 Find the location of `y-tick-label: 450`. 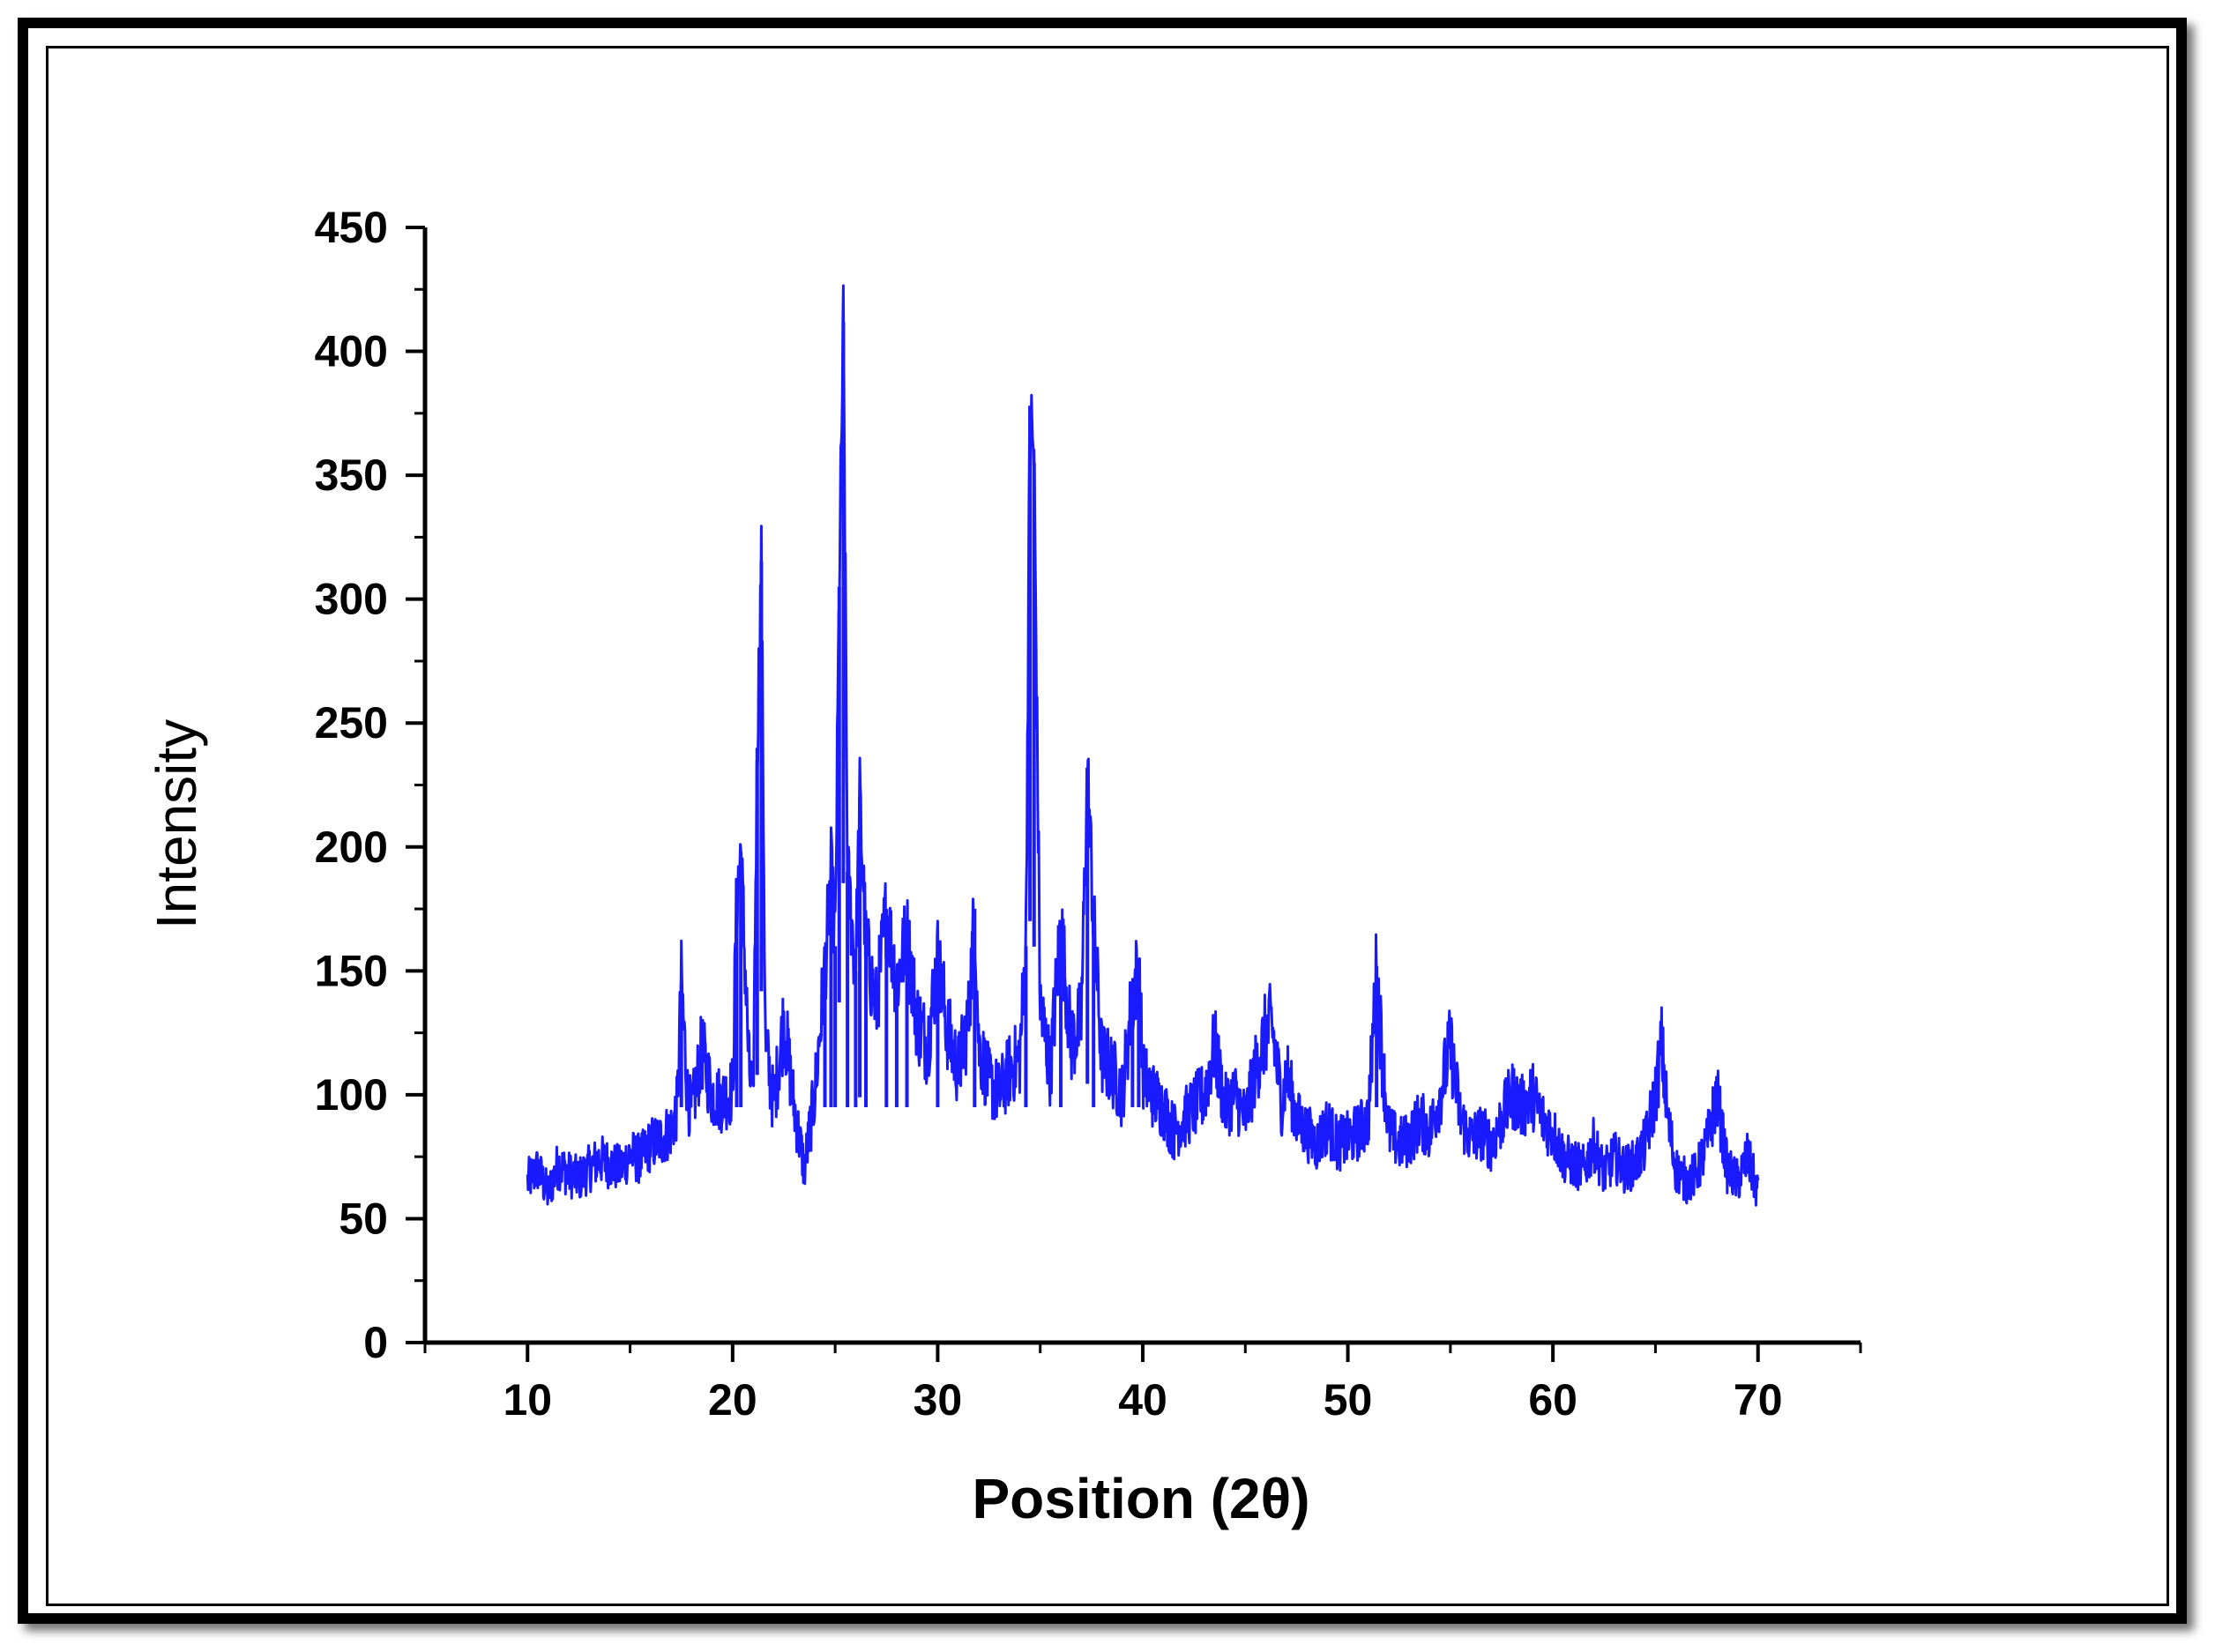

y-tick-label: 450 is located at coordinates (351, 227).